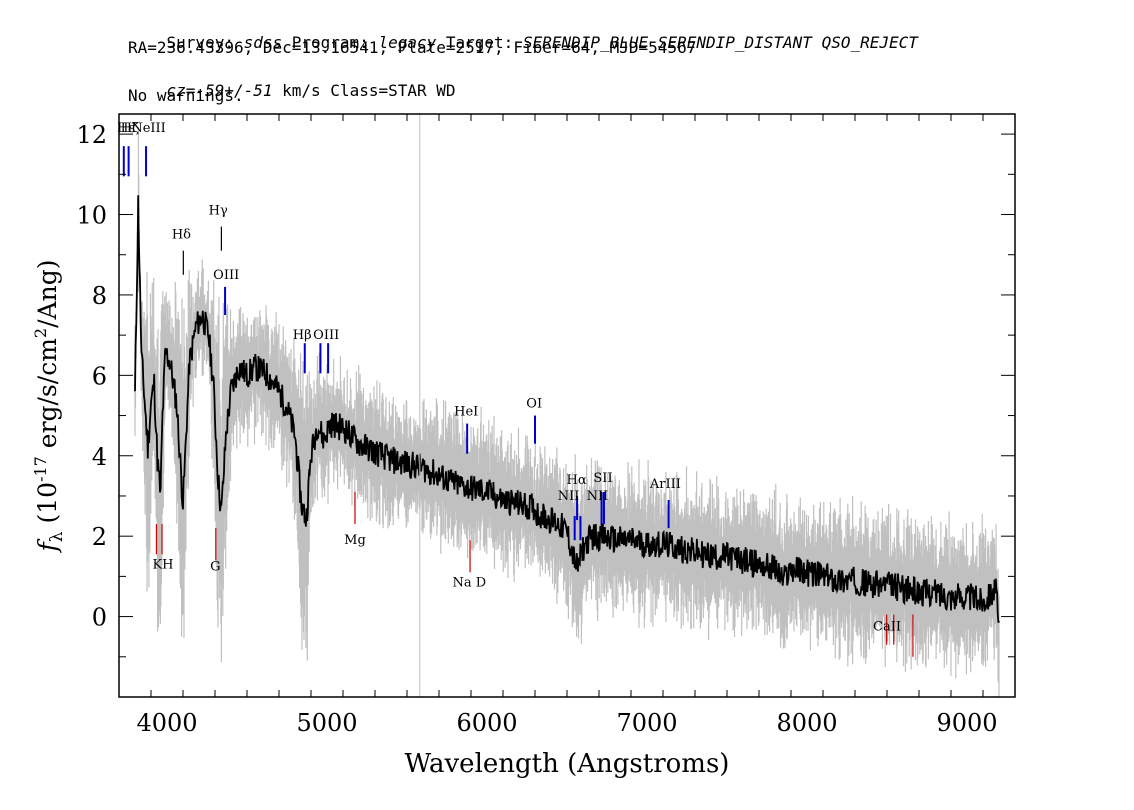 The height and width of the screenshot is (810, 1134). I want to click on annotation-label: G, so click(215, 566).